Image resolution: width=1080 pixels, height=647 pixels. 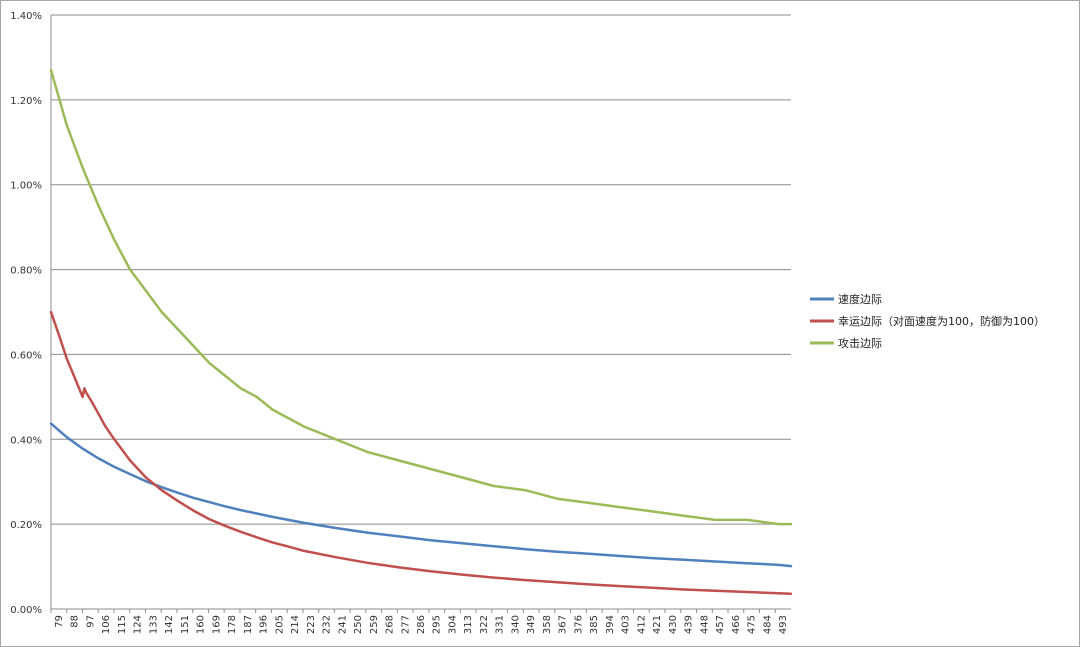 I want to click on x-tick-label: 268, so click(x=390, y=624).